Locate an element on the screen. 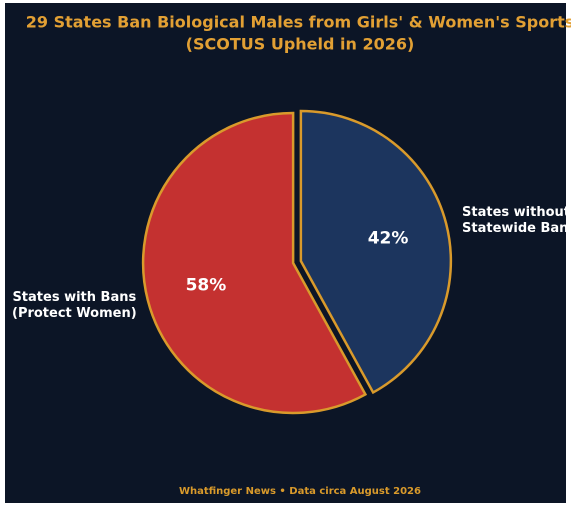 The height and width of the screenshot is (506, 571). chart-subtitle: (SCOTUS Upheld in 2026) is located at coordinates (300, 44).